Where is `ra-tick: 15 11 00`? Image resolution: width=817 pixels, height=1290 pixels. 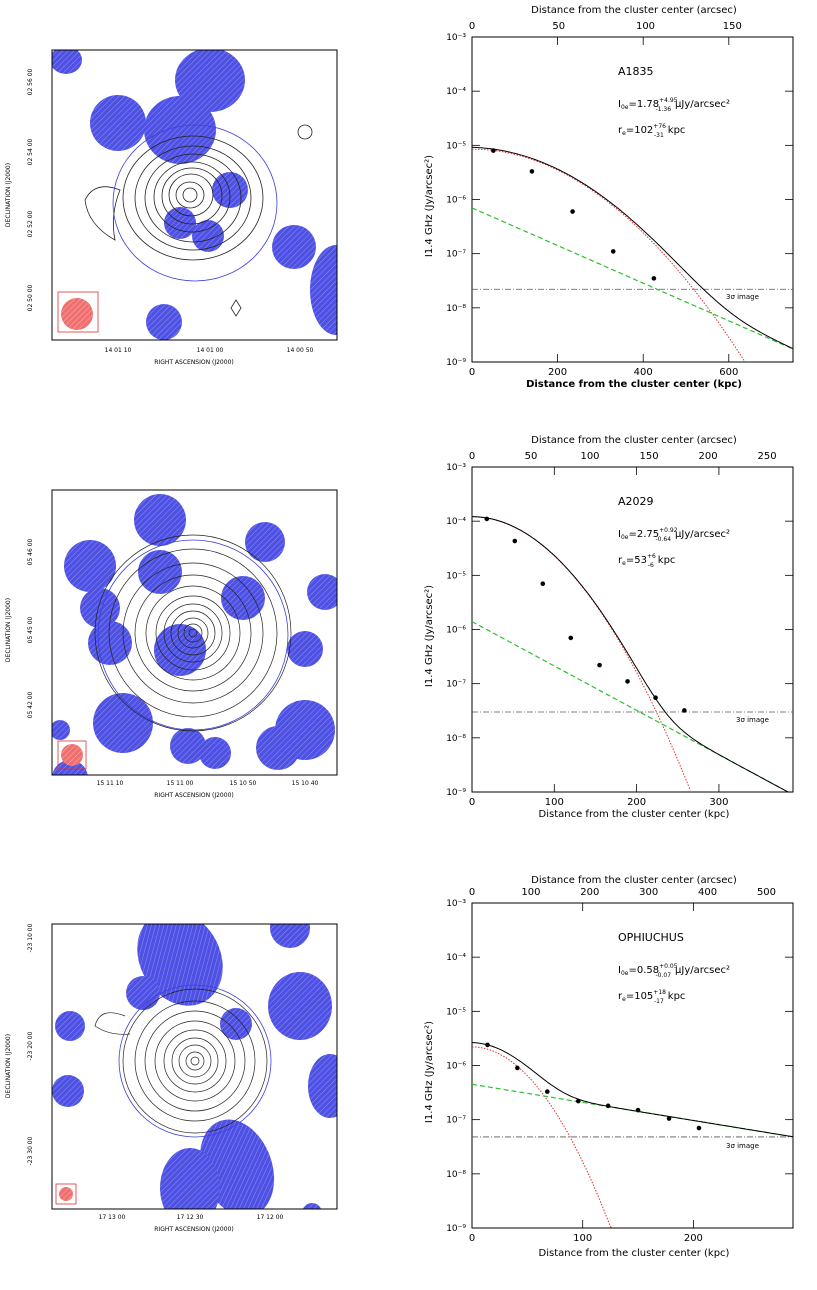 ra-tick: 15 11 00 is located at coordinates (180, 783).